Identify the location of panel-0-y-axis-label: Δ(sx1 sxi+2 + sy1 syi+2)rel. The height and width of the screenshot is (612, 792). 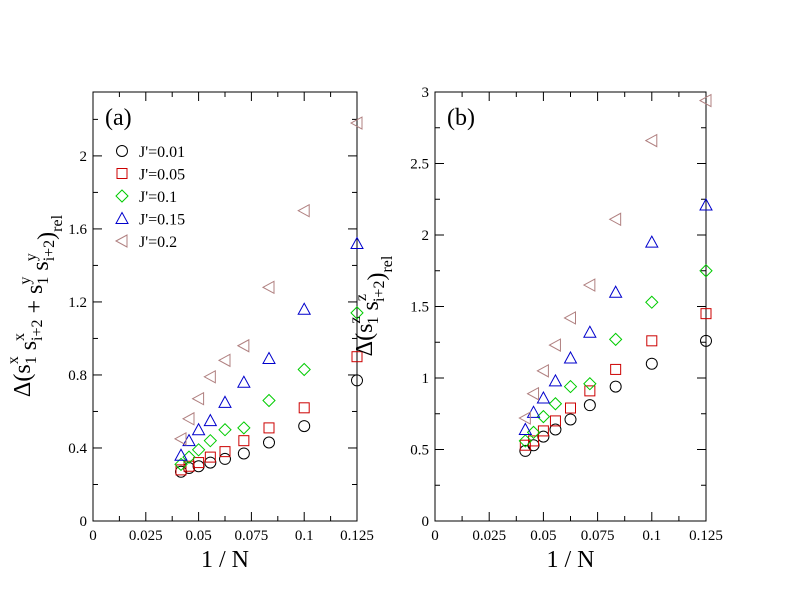
(35, 305).